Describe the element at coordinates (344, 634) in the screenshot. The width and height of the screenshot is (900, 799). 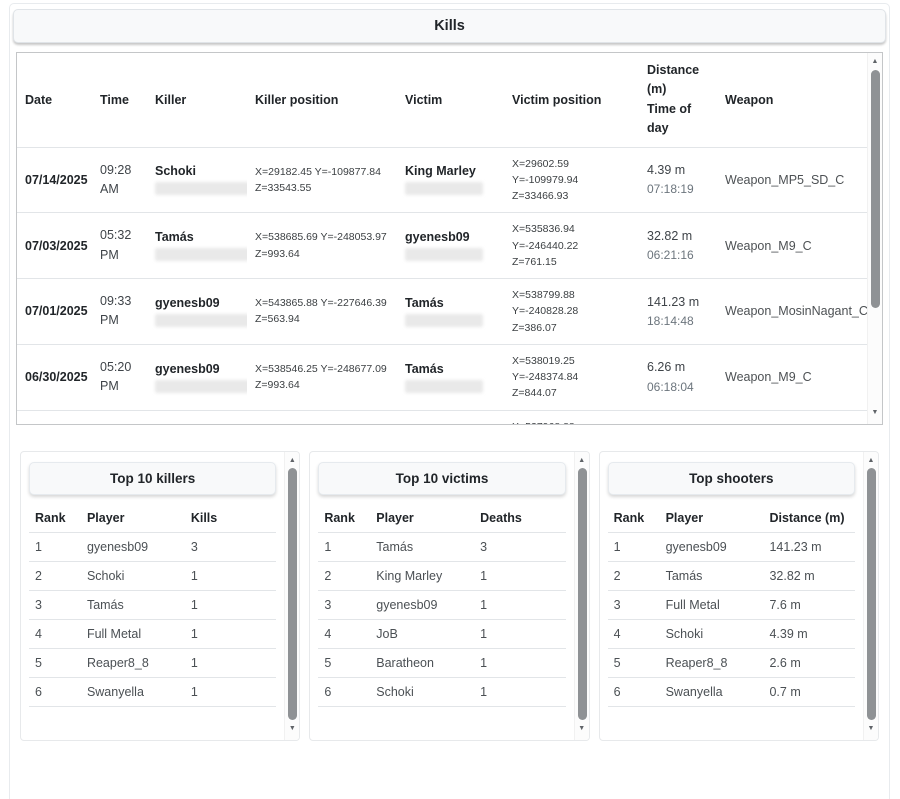
I see `rank-cell: 4` at that location.